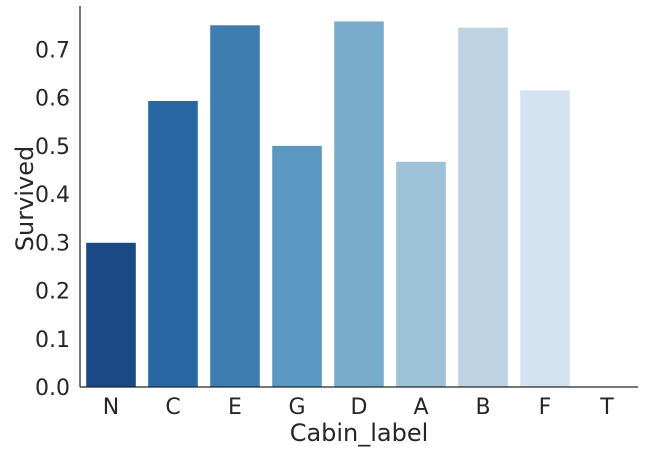 The height and width of the screenshot is (453, 645). Describe the element at coordinates (606, 407) in the screenshot. I see `x-tick-label: T` at that location.